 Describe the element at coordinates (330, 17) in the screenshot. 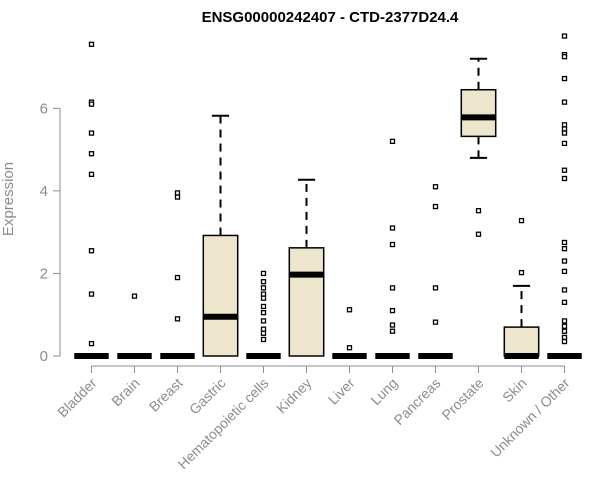

I see `chart-title: ENSG00000242407 - CTD-2377D24.4` at that location.